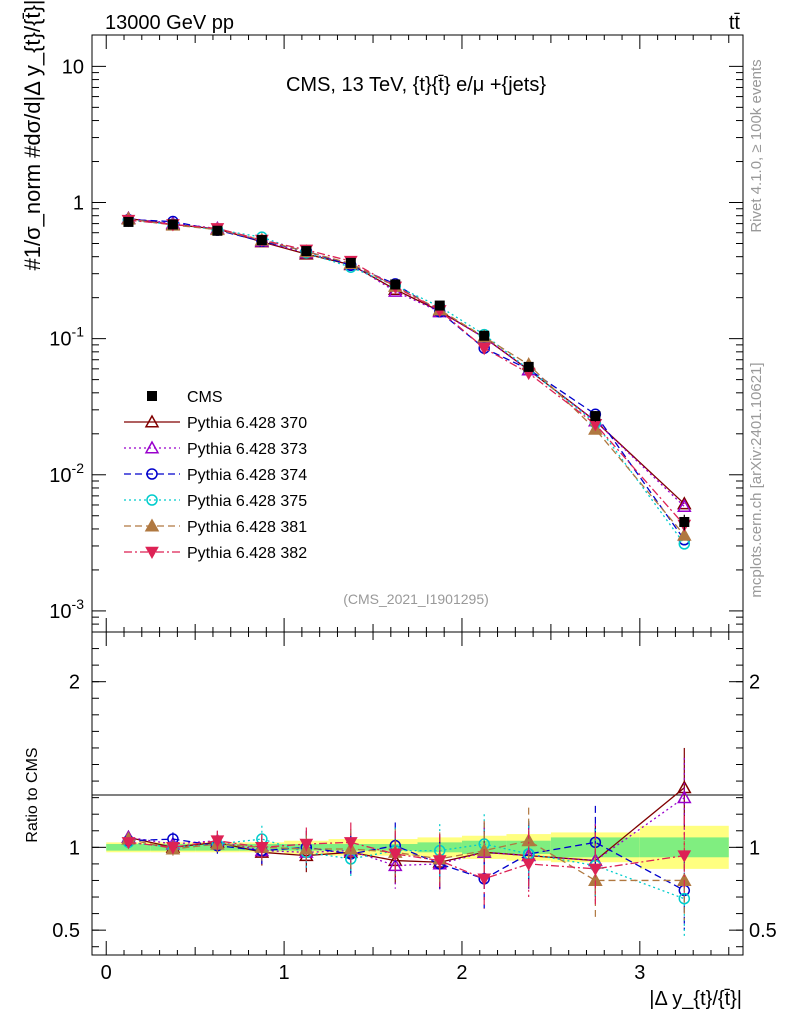 The width and height of the screenshot is (786, 1024). Describe the element at coordinates (205, 397) in the screenshot. I see `legend-label-cms: CMS` at that location.